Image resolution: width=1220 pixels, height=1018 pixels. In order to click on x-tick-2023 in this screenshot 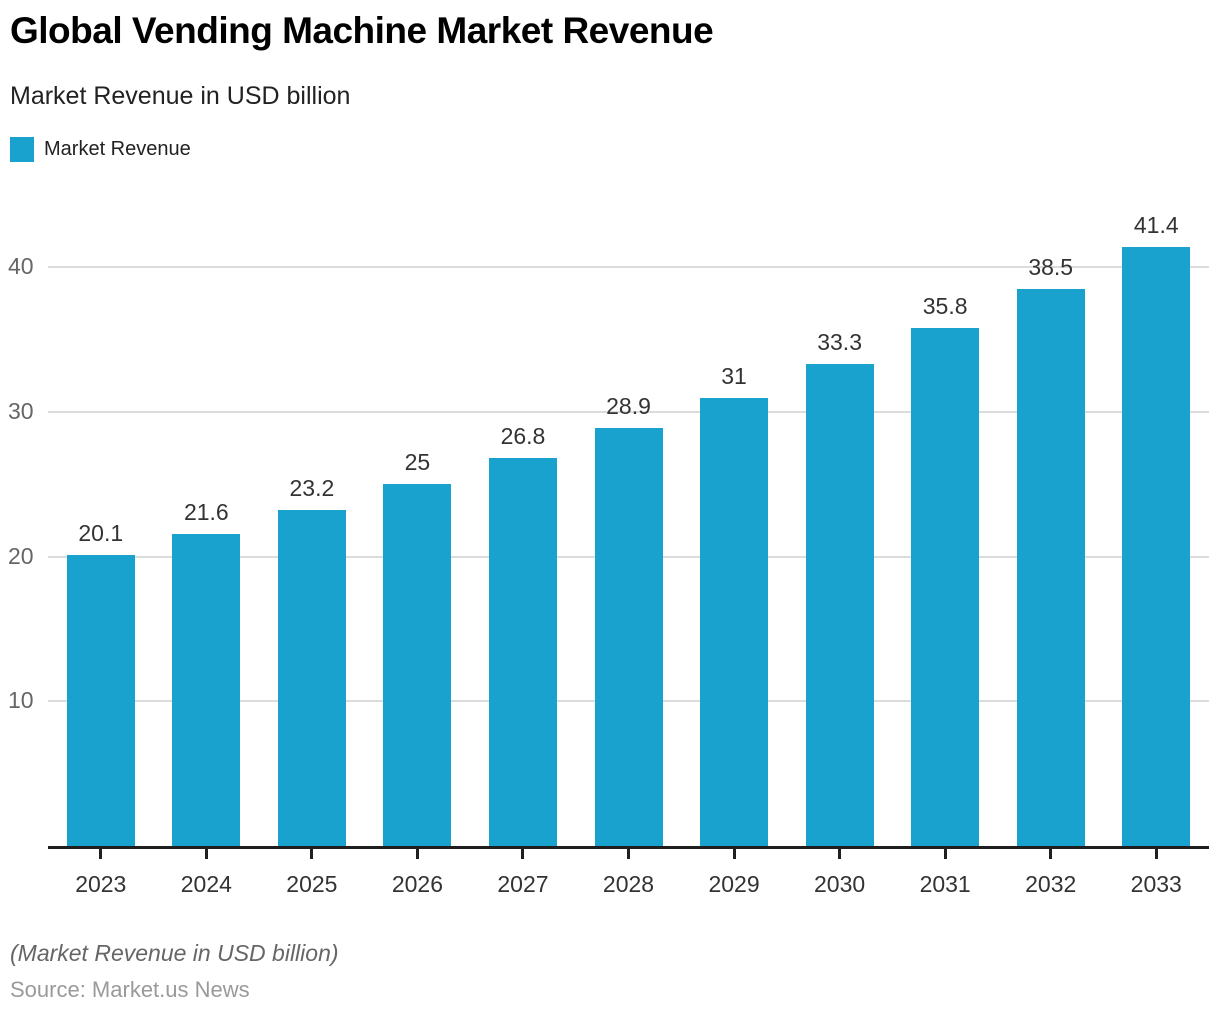, I will do `click(101, 854)`.